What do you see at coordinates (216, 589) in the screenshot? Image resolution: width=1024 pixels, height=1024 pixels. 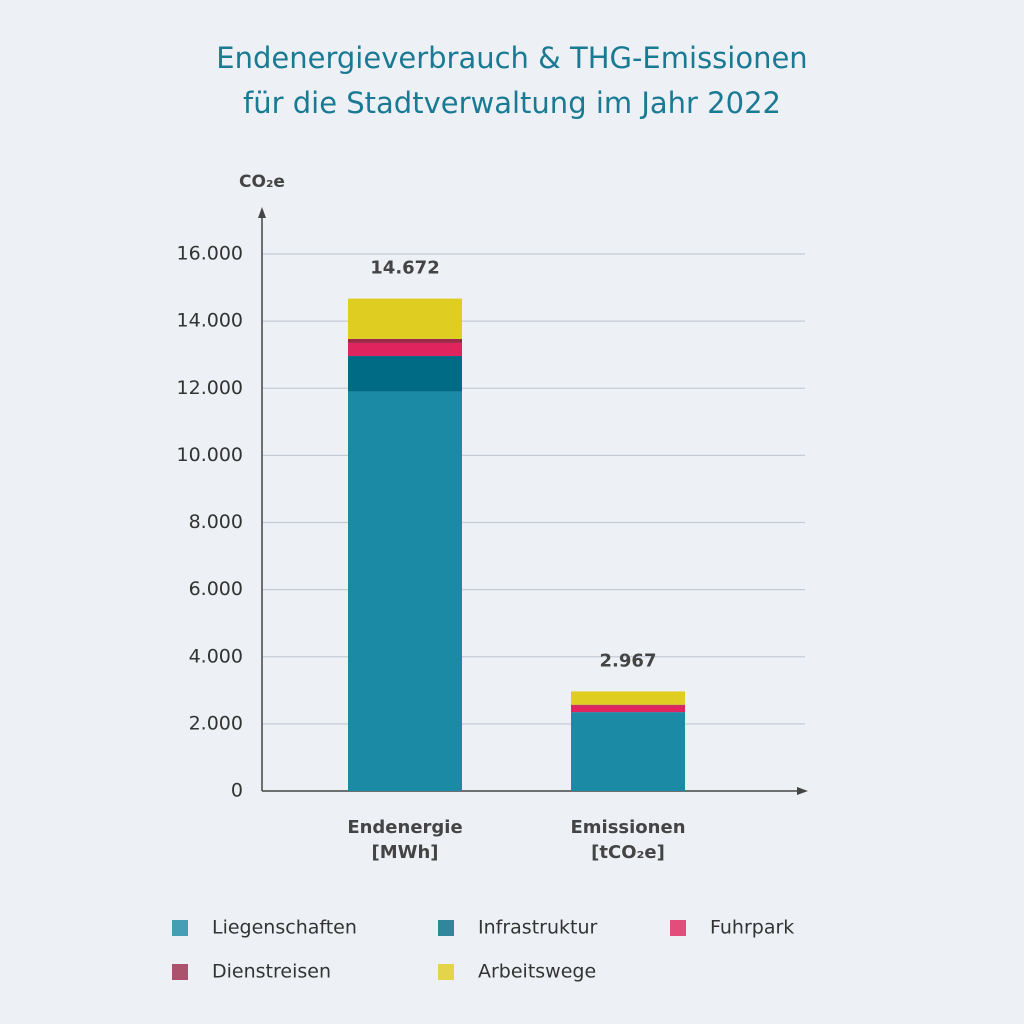 I see `y-tick-label: 6.000` at bounding box center [216, 589].